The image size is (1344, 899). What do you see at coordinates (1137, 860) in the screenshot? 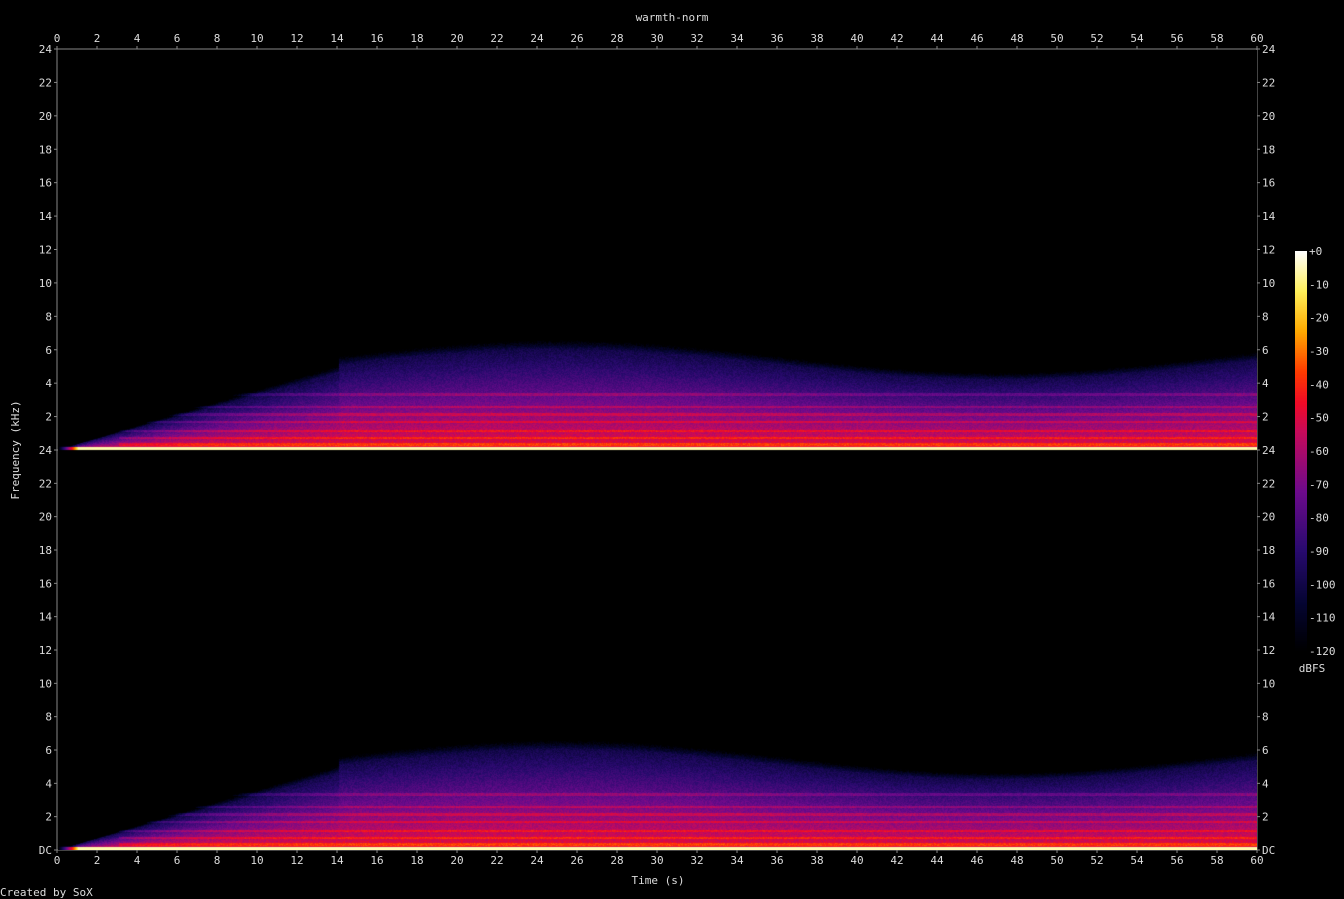
I see `x-tick-label-bottom: 54` at bounding box center [1137, 860].